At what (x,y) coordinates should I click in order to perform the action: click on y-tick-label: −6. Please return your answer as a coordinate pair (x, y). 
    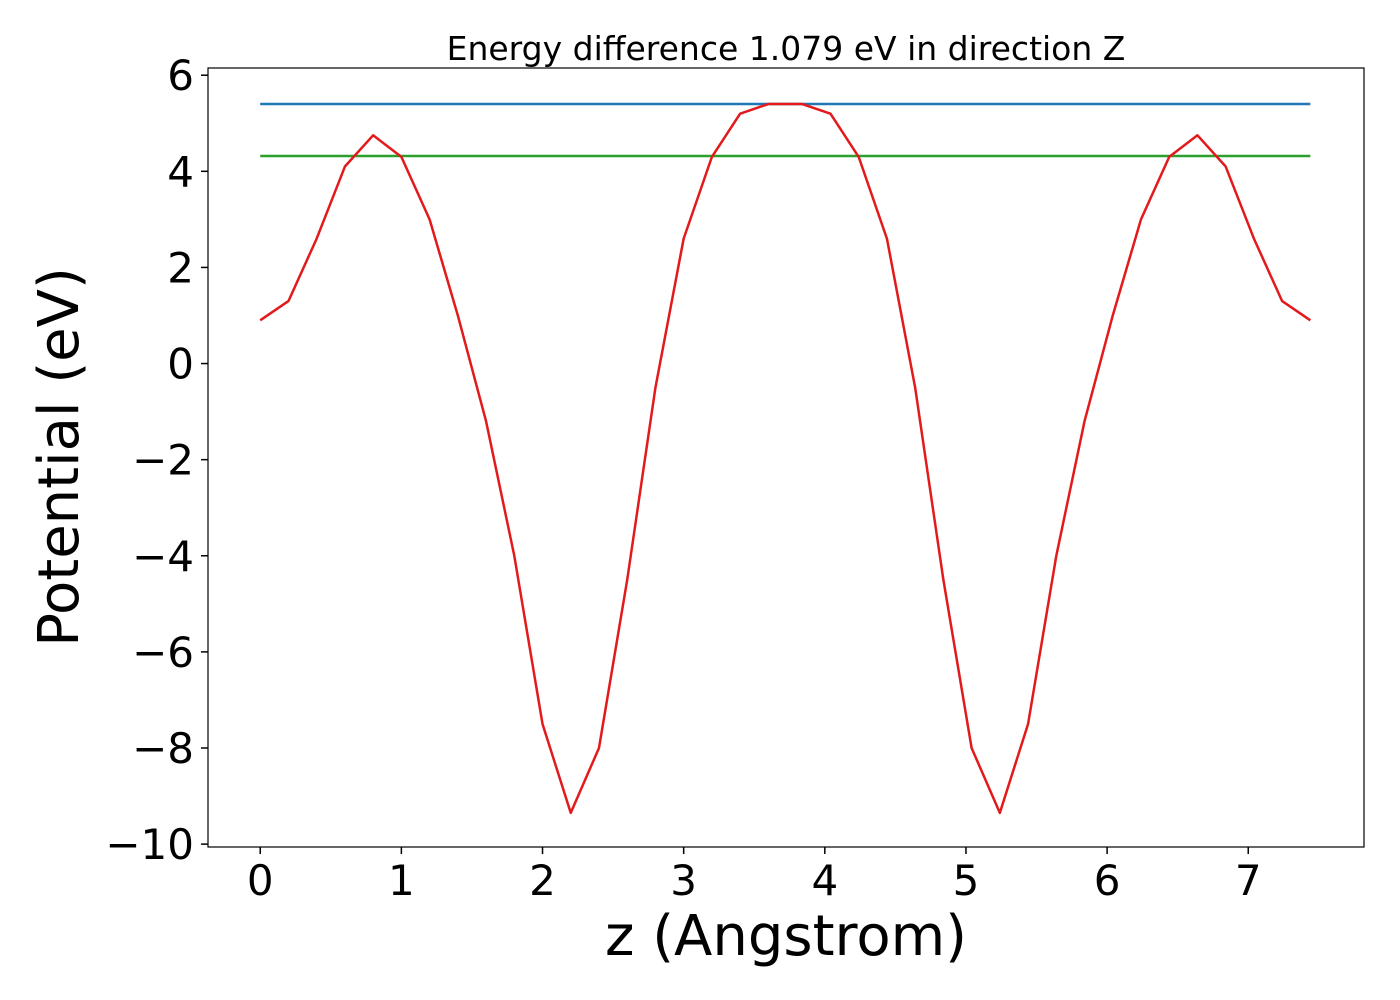
    Looking at the image, I should click on (163, 652).